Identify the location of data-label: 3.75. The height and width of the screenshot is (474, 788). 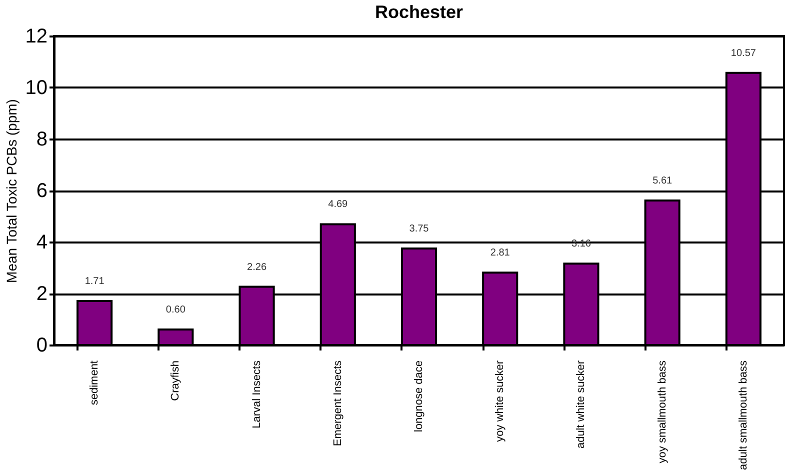
(419, 228).